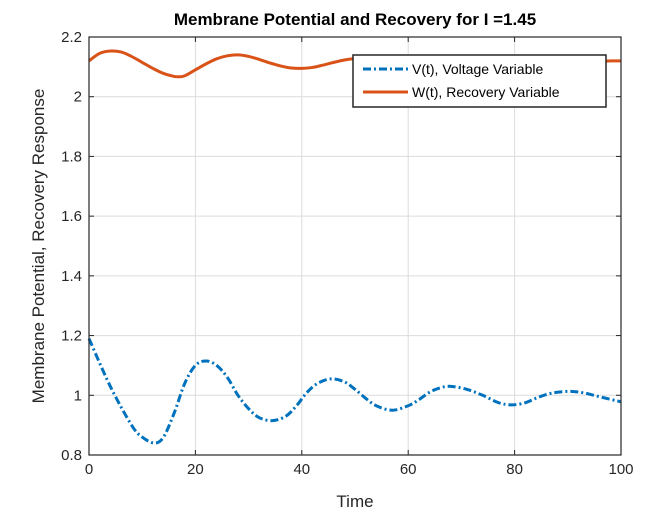 The width and height of the screenshot is (650, 513). I want to click on y-axis-label: Membrane Potential, Recovery Response, so click(38, 246).